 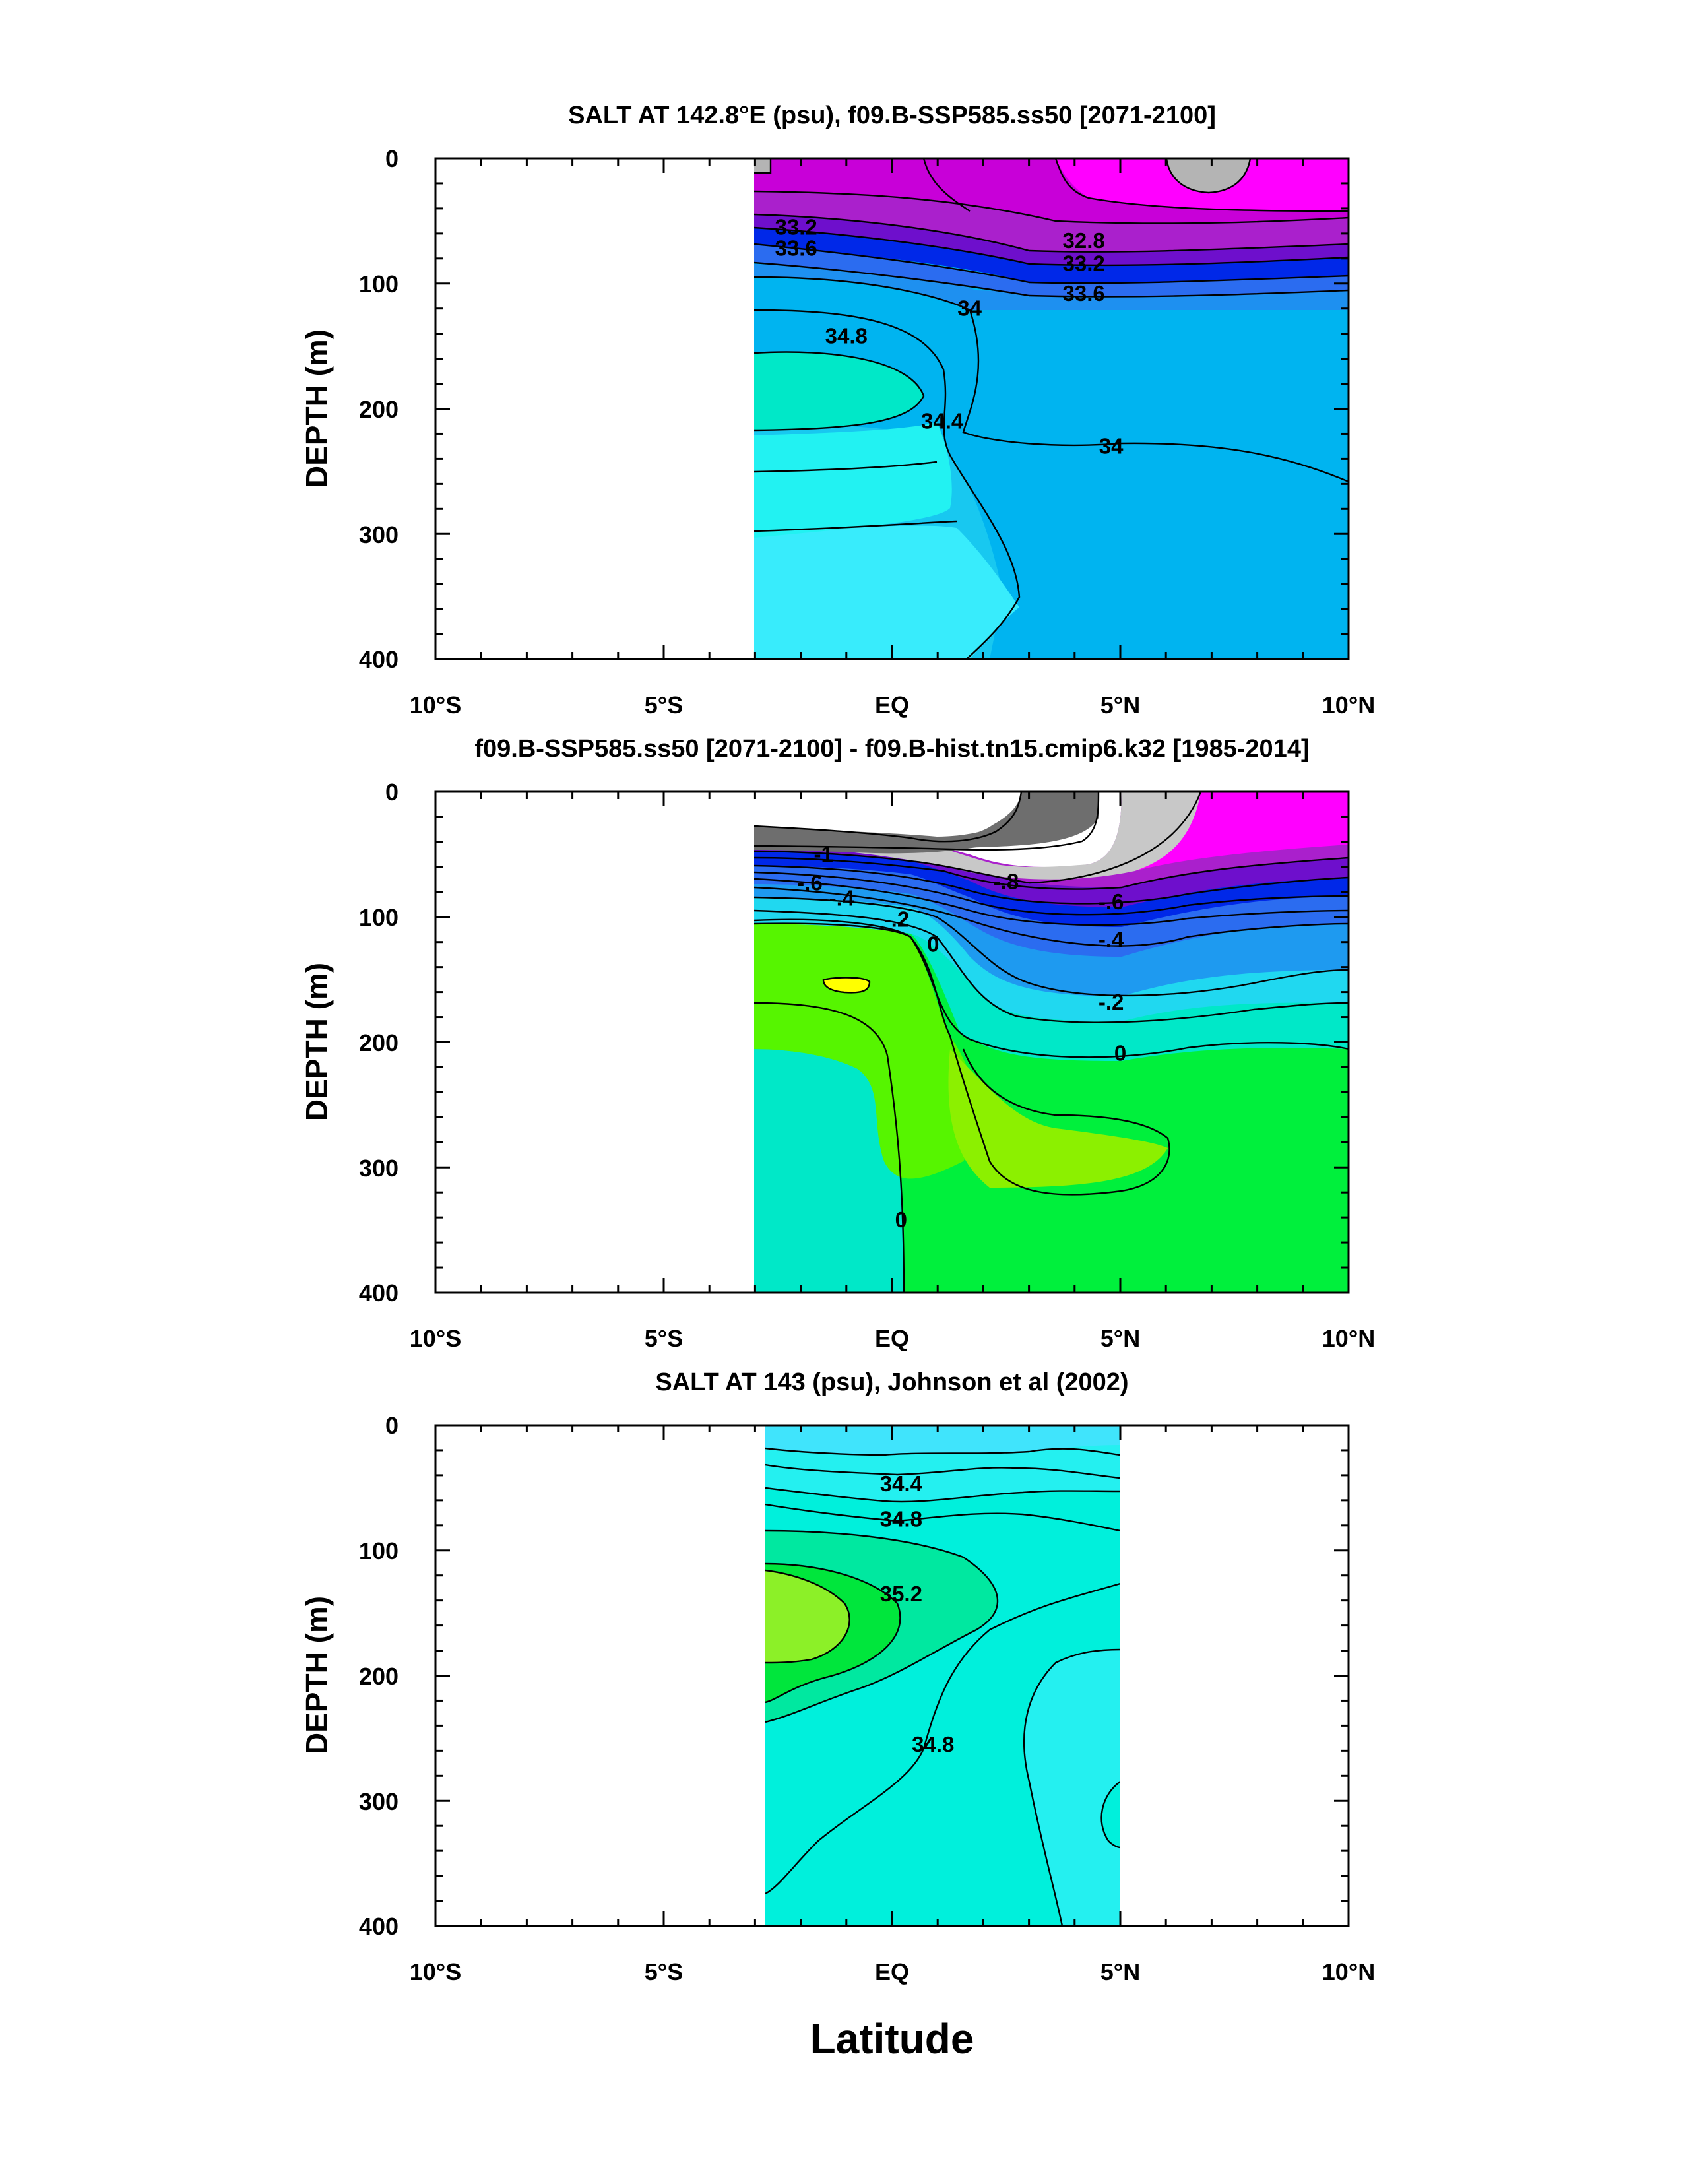 I want to click on panel-3-ticks, so click(x=892, y=1675).